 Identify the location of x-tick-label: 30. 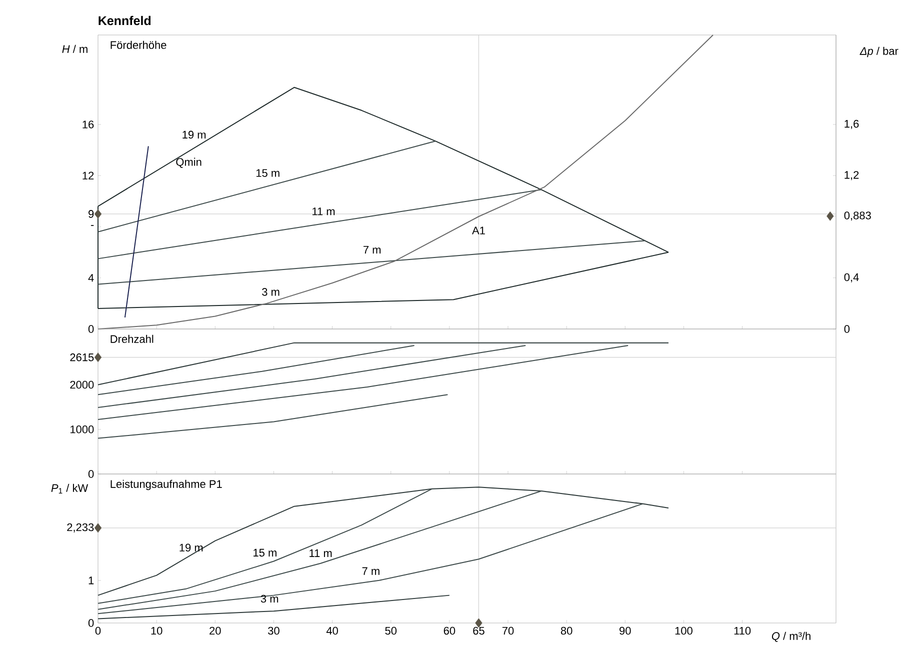
(274, 630).